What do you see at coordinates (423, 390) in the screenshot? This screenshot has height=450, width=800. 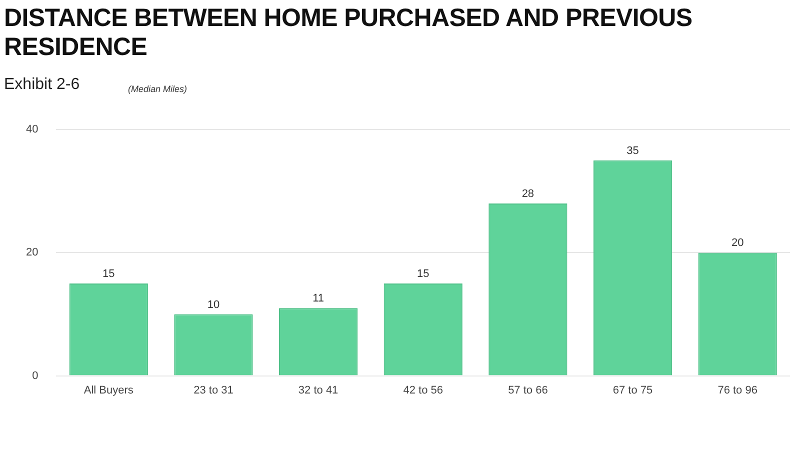 I see `x-tick-label: 42 to 56` at bounding box center [423, 390].